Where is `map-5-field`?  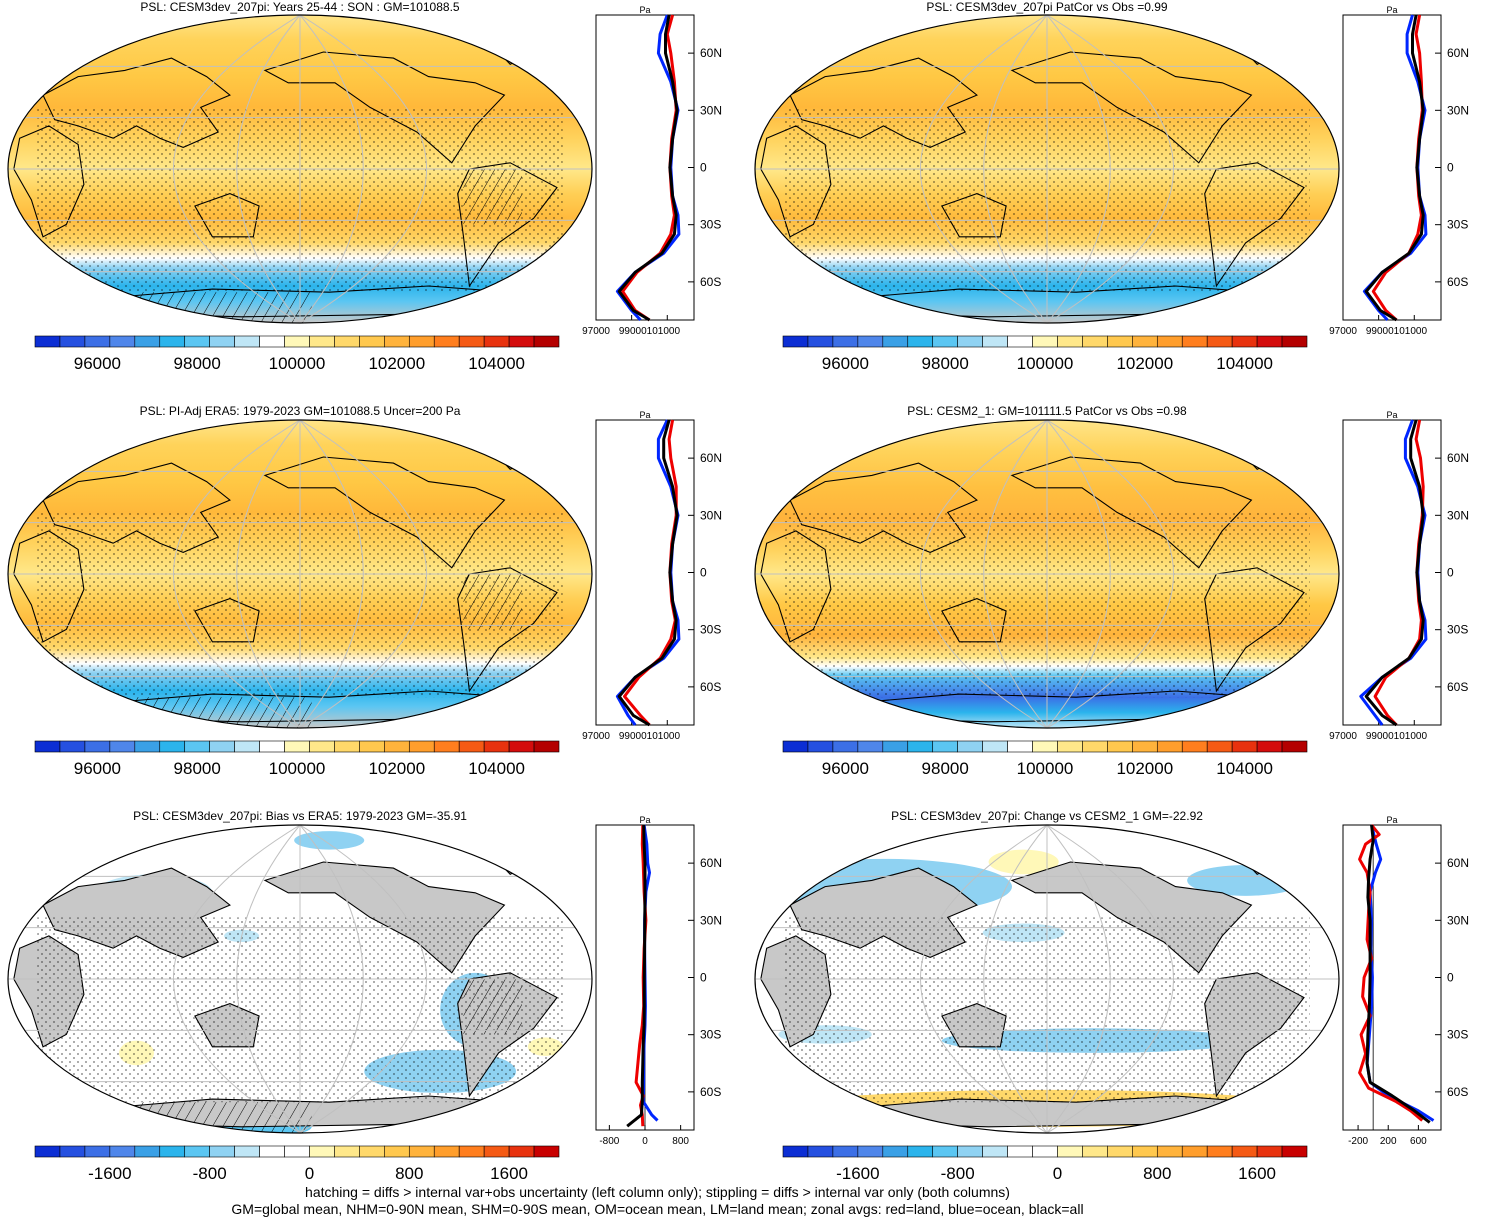
map-5-field is located at coordinates (300, 979).